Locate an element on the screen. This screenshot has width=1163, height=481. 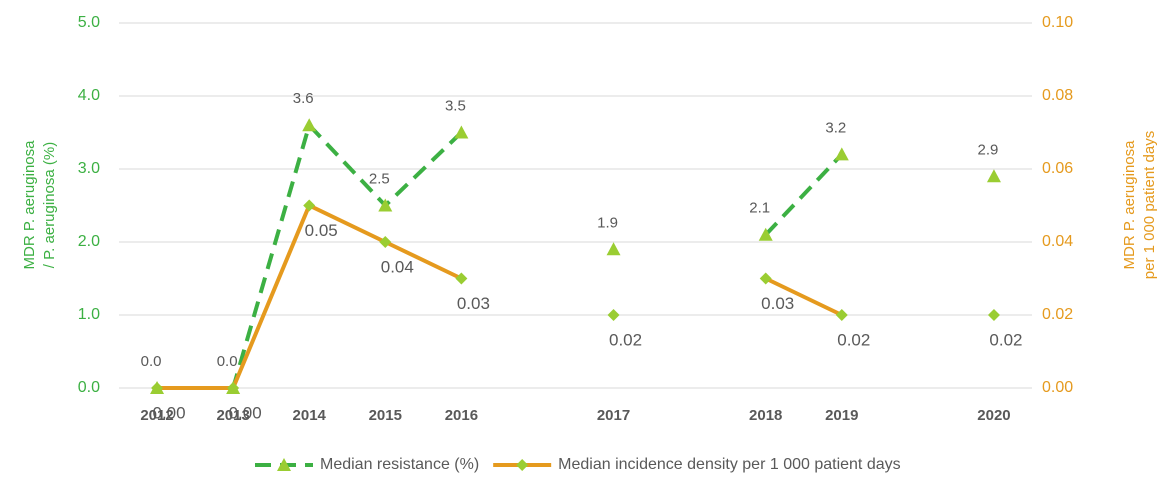
x-tick-label: 2014 is located at coordinates (310, 415).